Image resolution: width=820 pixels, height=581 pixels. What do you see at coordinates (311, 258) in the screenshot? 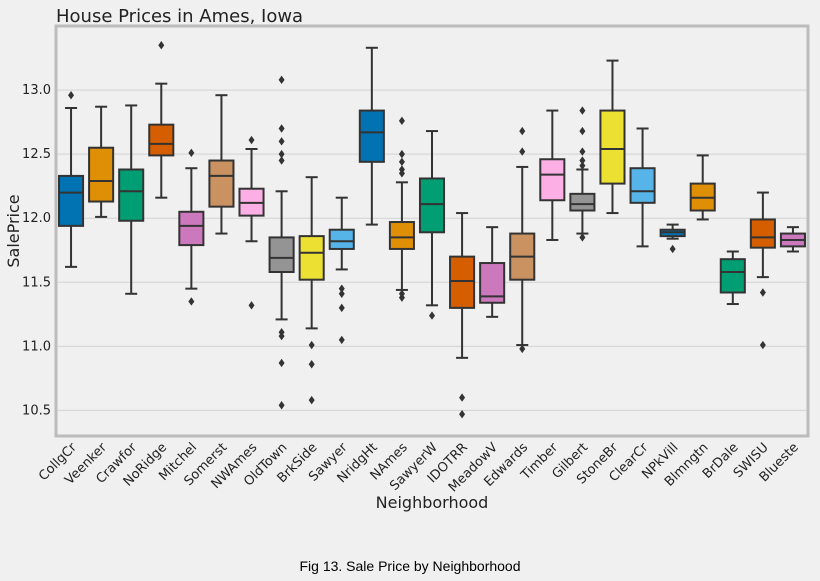
I see `box-BrkSide` at bounding box center [311, 258].